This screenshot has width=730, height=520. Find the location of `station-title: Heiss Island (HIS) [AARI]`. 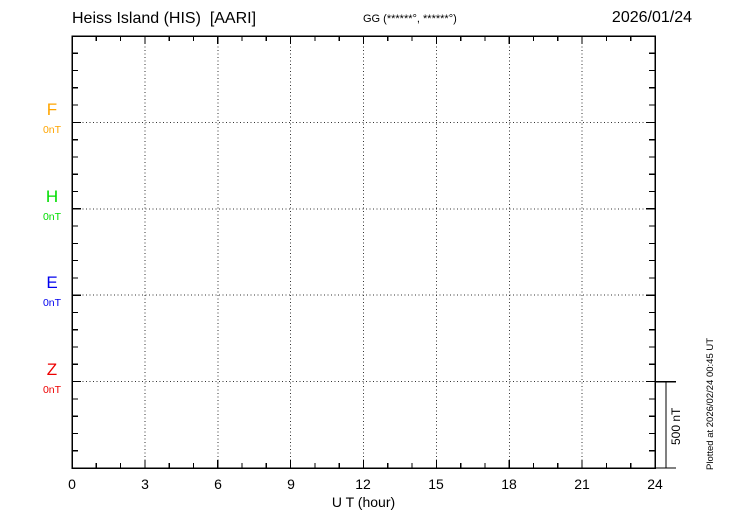

station-title: Heiss Island (HIS) [AARI] is located at coordinates (164, 18).